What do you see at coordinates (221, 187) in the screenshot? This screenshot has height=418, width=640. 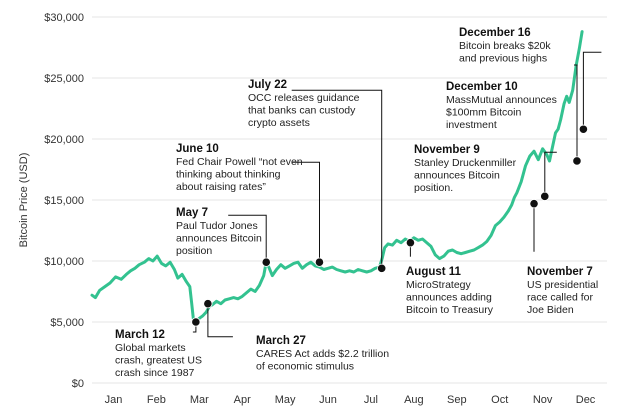 I see `event-description: about raising rates”` at bounding box center [221, 187].